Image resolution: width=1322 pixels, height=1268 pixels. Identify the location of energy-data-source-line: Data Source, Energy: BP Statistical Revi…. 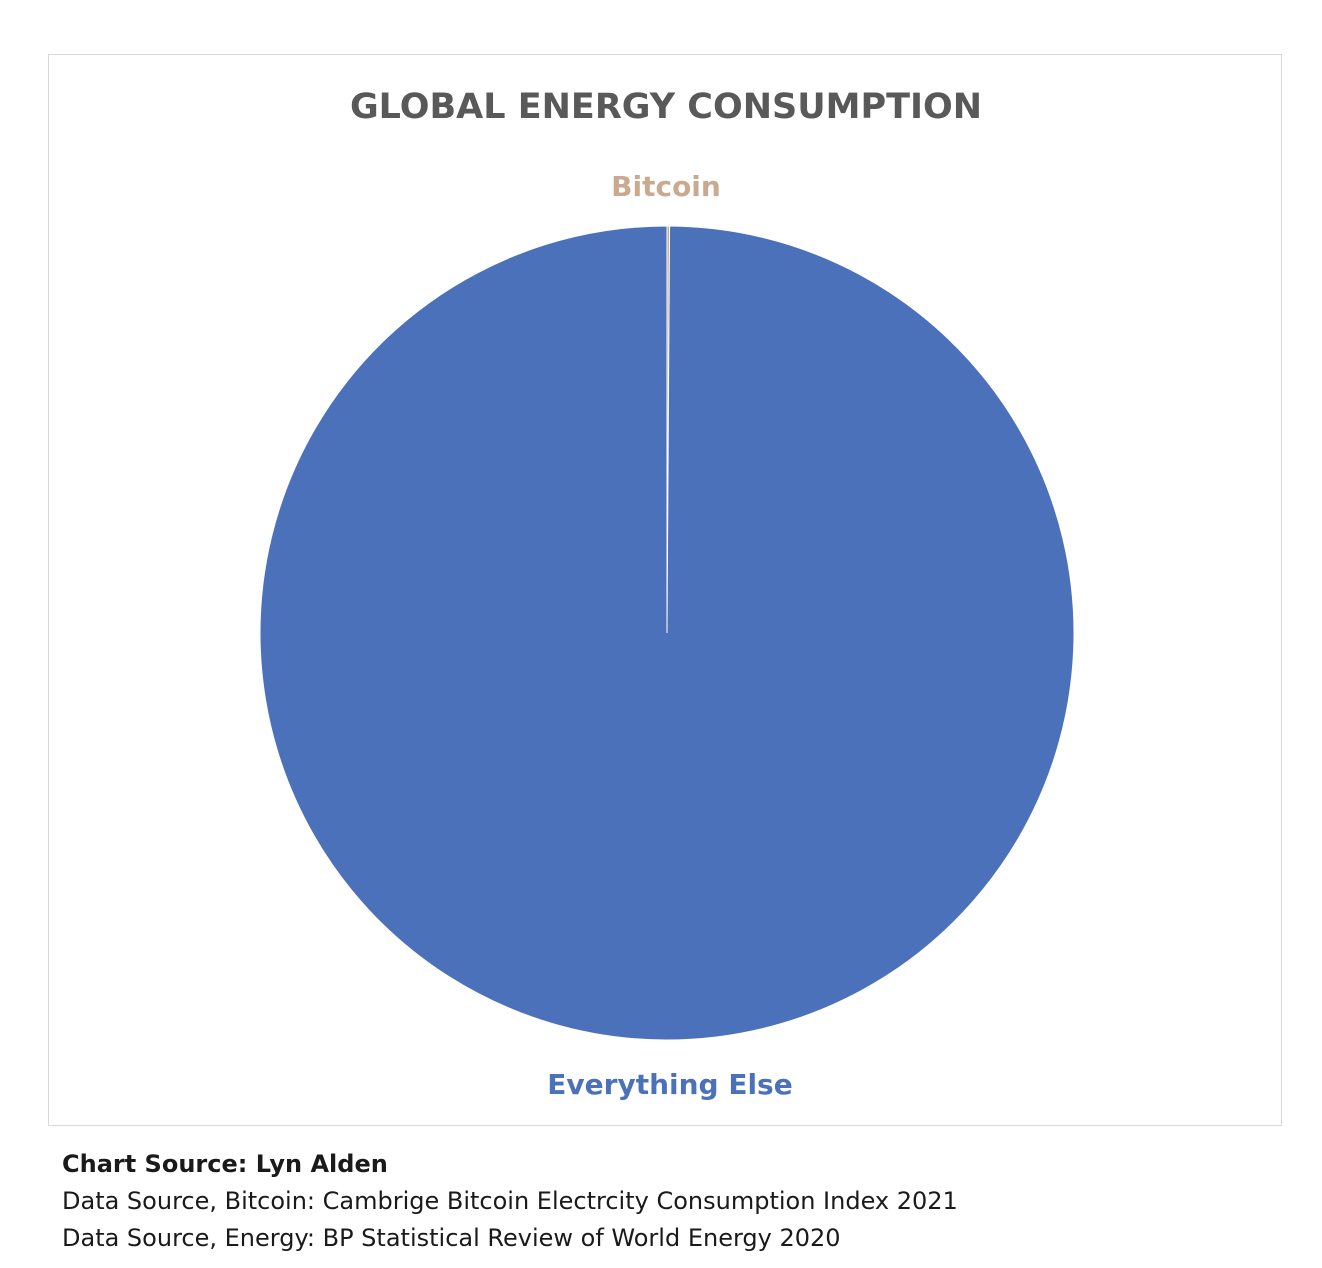
(451, 1238).